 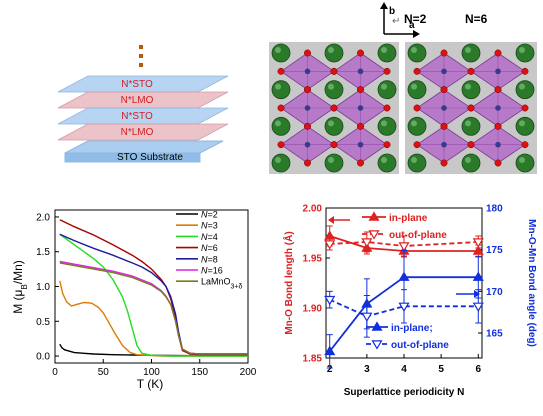 What do you see at coordinates (141, 56) in the screenshot?
I see `stack-ellipsis` at bounding box center [141, 56].